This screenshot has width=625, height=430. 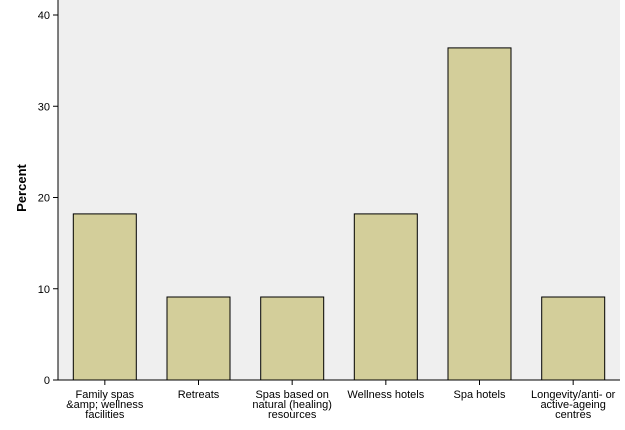 What do you see at coordinates (44, 199) in the screenshot?
I see `y-tick-label: 20` at bounding box center [44, 199].